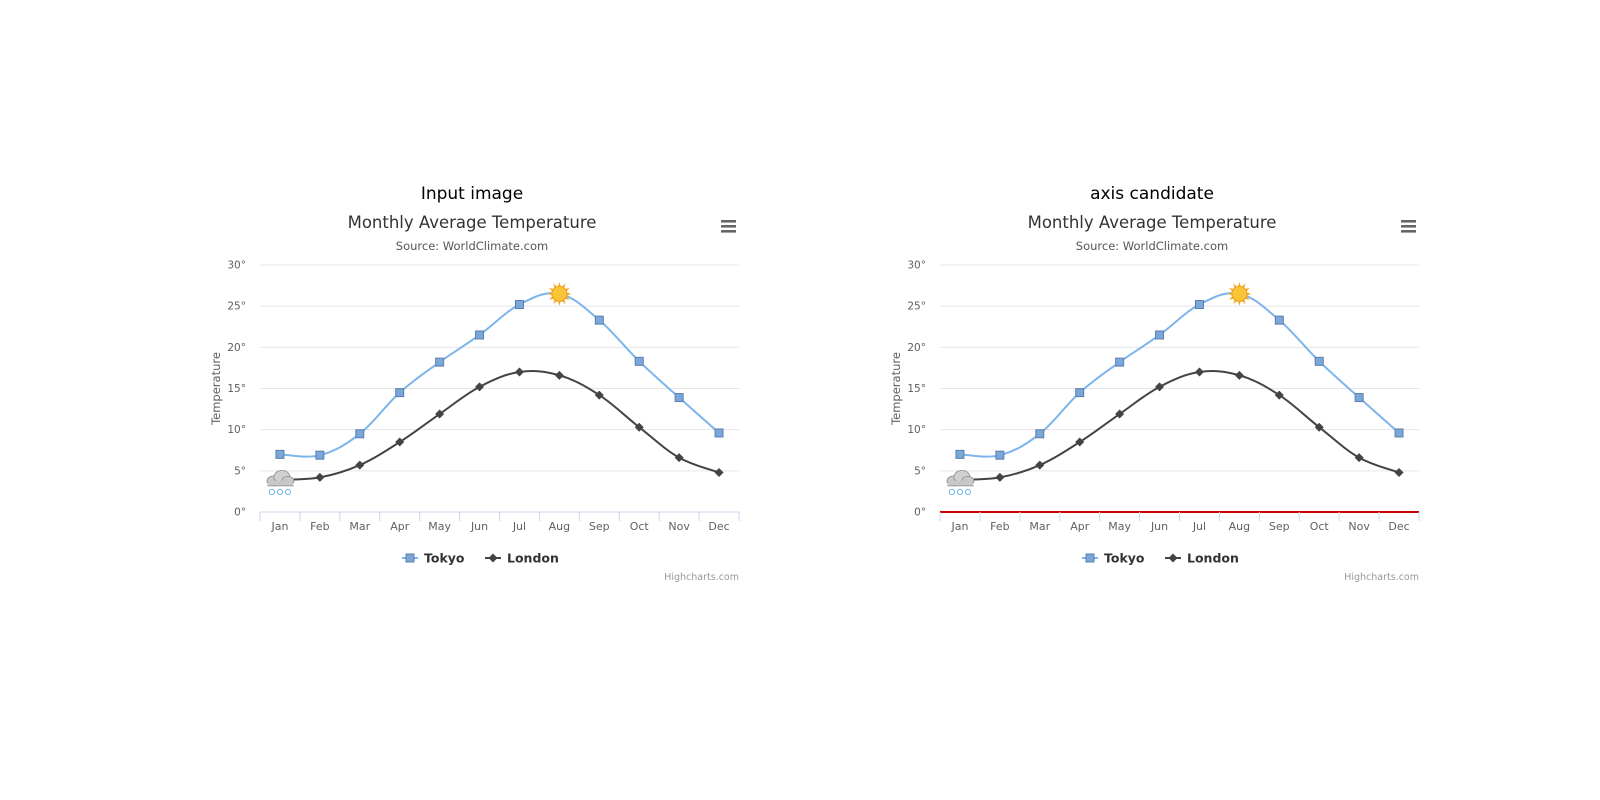  Describe the element at coordinates (472, 194) in the screenshot. I see `panel-caption: Input image` at that location.